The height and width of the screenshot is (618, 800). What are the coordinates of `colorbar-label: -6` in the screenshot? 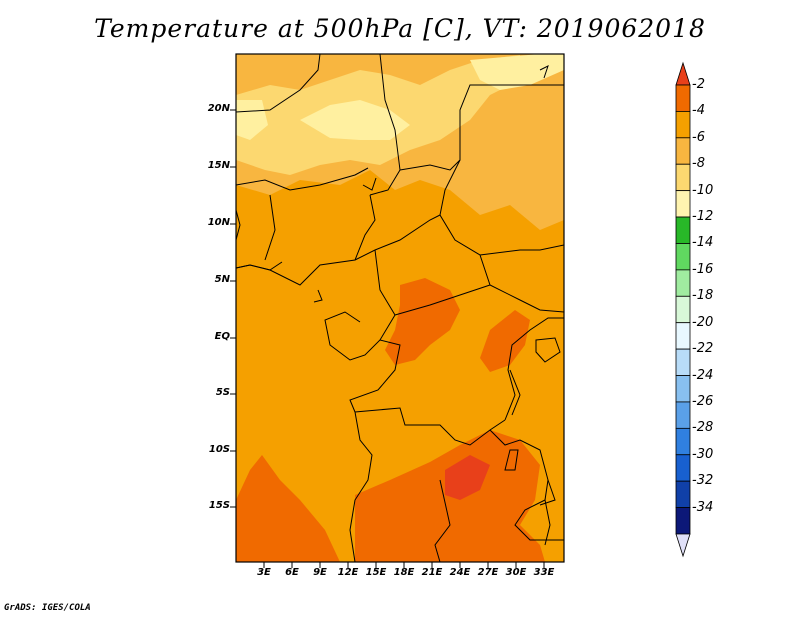 It's located at (698, 137).